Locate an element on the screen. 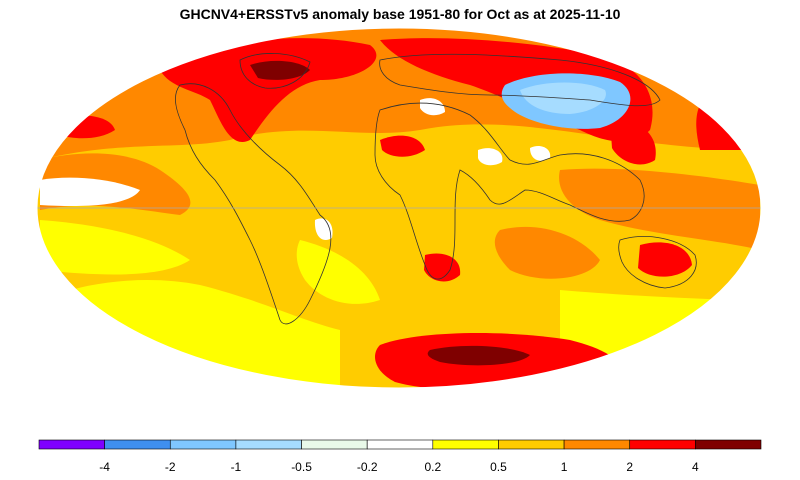 Image resolution: width=800 pixels, height=480 pixels. legend-swatches is located at coordinates (400, 444).